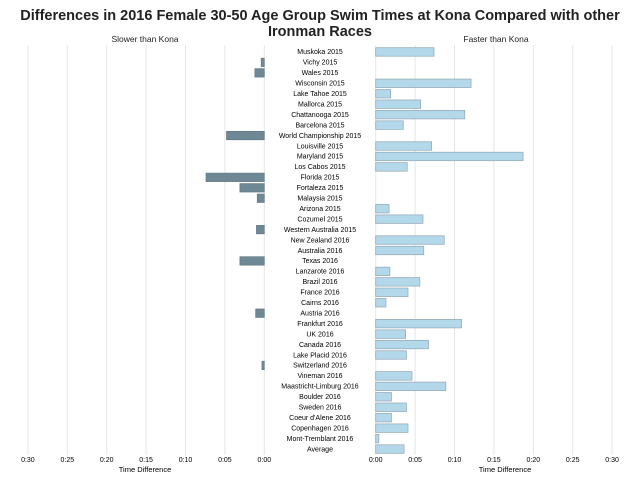  I want to click on tick-label-right: 0:25, so click(573, 460).